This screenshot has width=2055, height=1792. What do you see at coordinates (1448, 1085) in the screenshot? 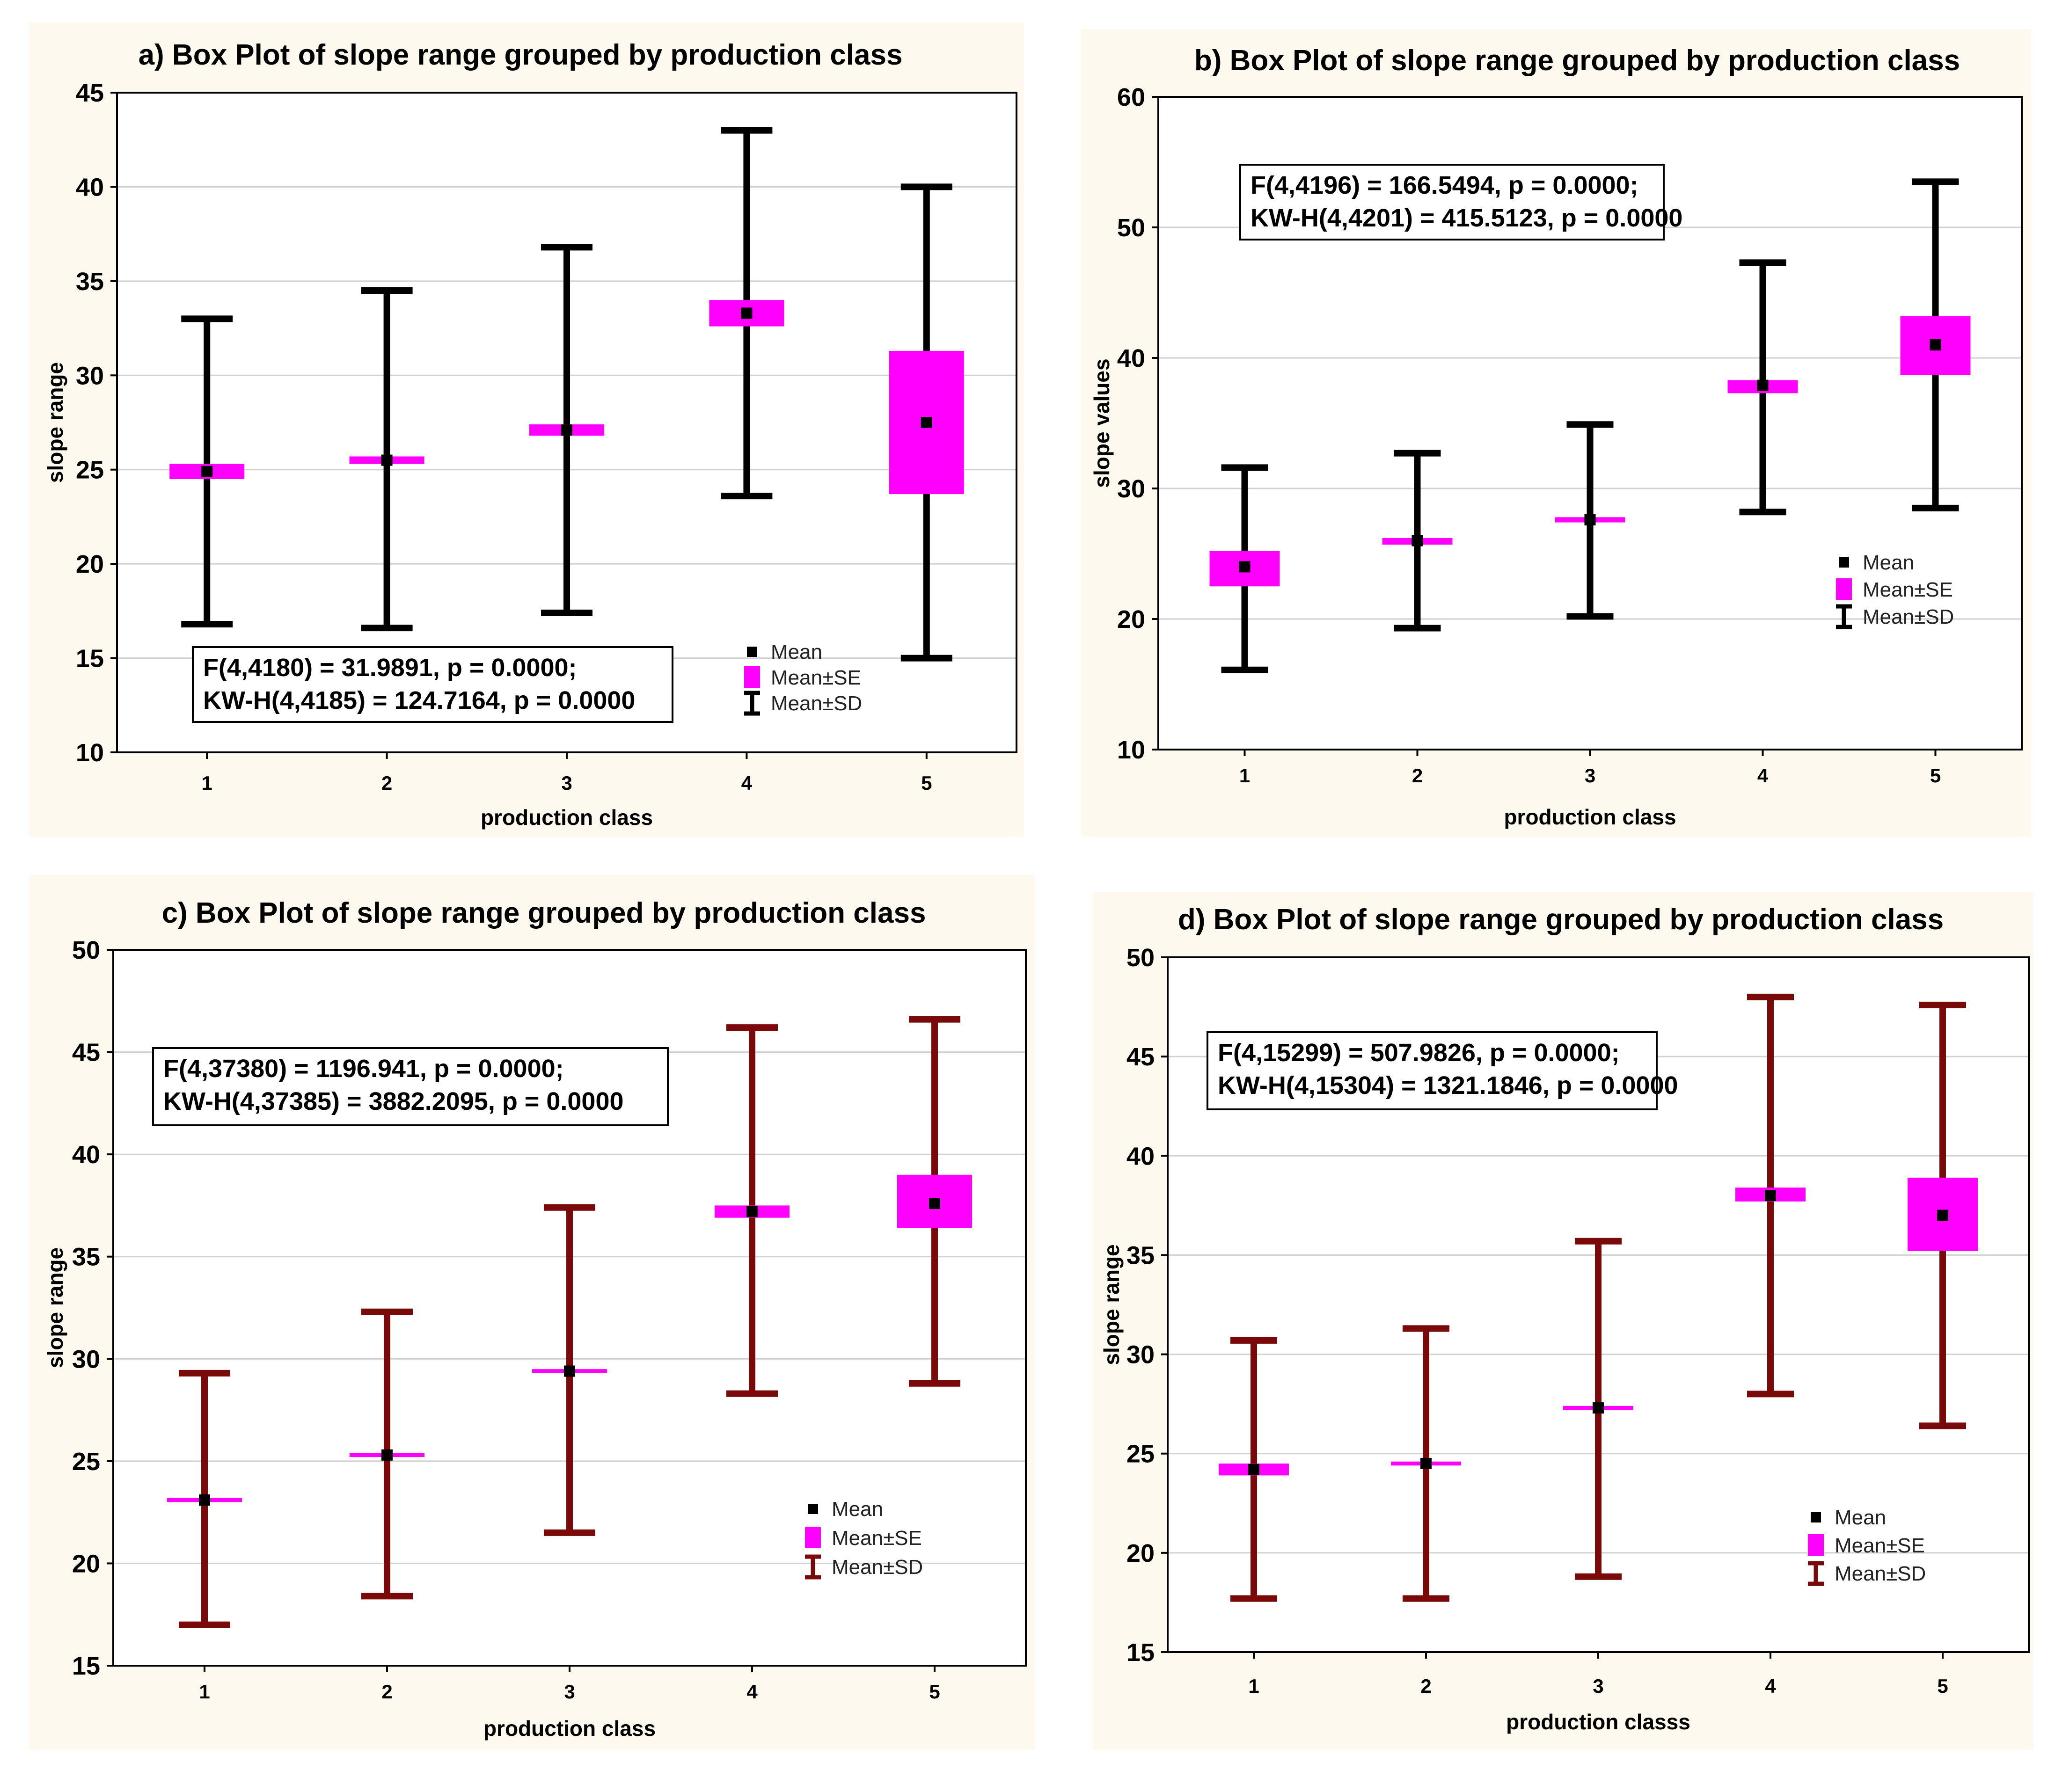
I see `stats-line: KW-H(4,15304) = 1321.1846, p = 0.0000` at bounding box center [1448, 1085].